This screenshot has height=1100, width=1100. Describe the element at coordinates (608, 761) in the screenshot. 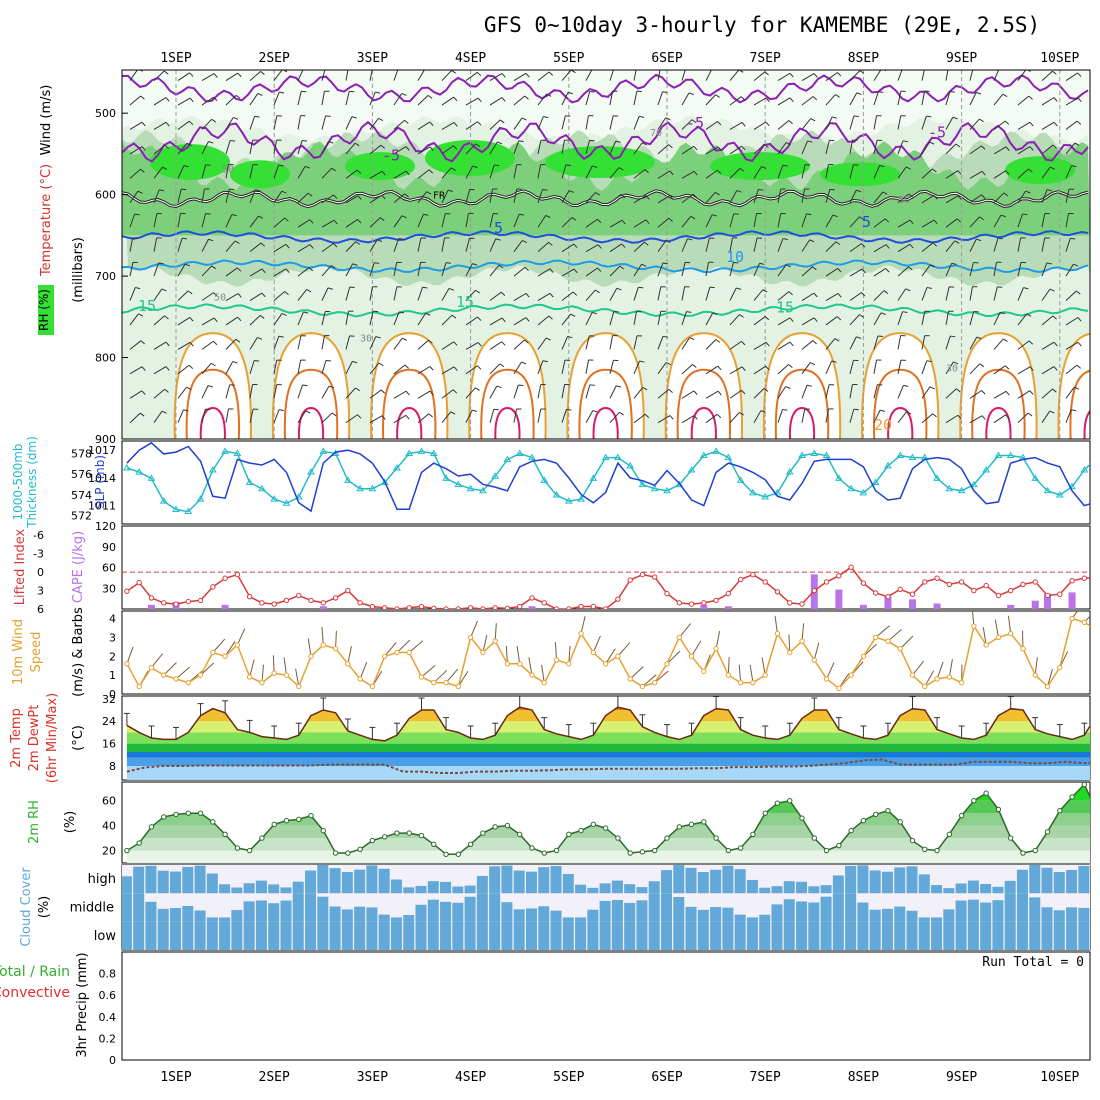

I see `temp-band` at that location.